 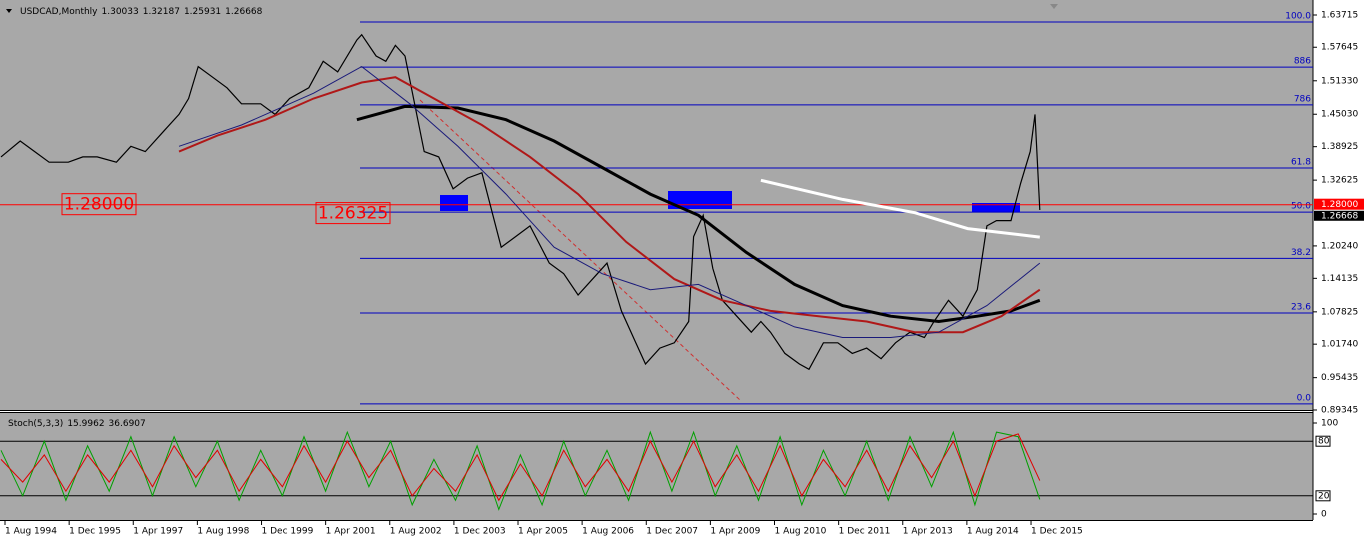 I want to click on y-tick-label: 1.14135, so click(x=1339, y=279).